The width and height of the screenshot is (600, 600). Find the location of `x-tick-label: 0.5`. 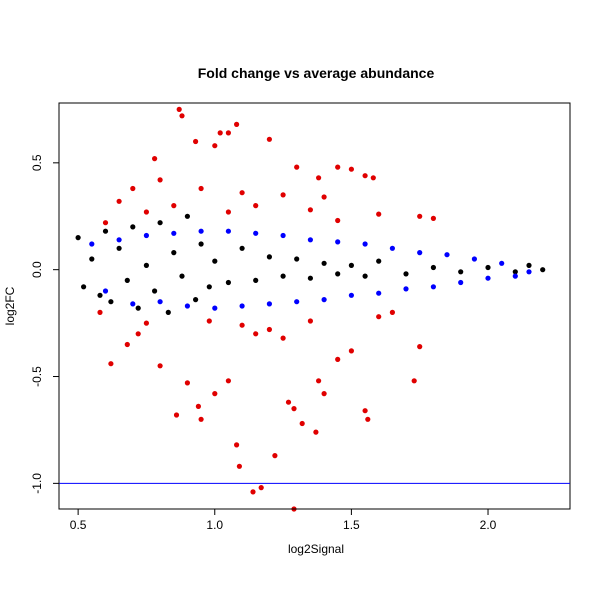

x-tick-label: 0.5 is located at coordinates (78, 525).